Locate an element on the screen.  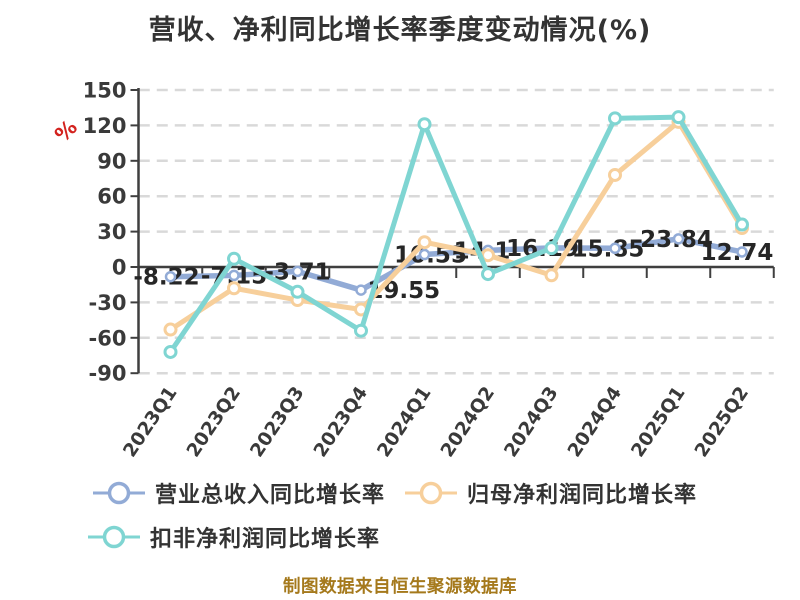
legend-item-revenue-growth: 营业总收入同比增长率 is located at coordinates (238, 493).